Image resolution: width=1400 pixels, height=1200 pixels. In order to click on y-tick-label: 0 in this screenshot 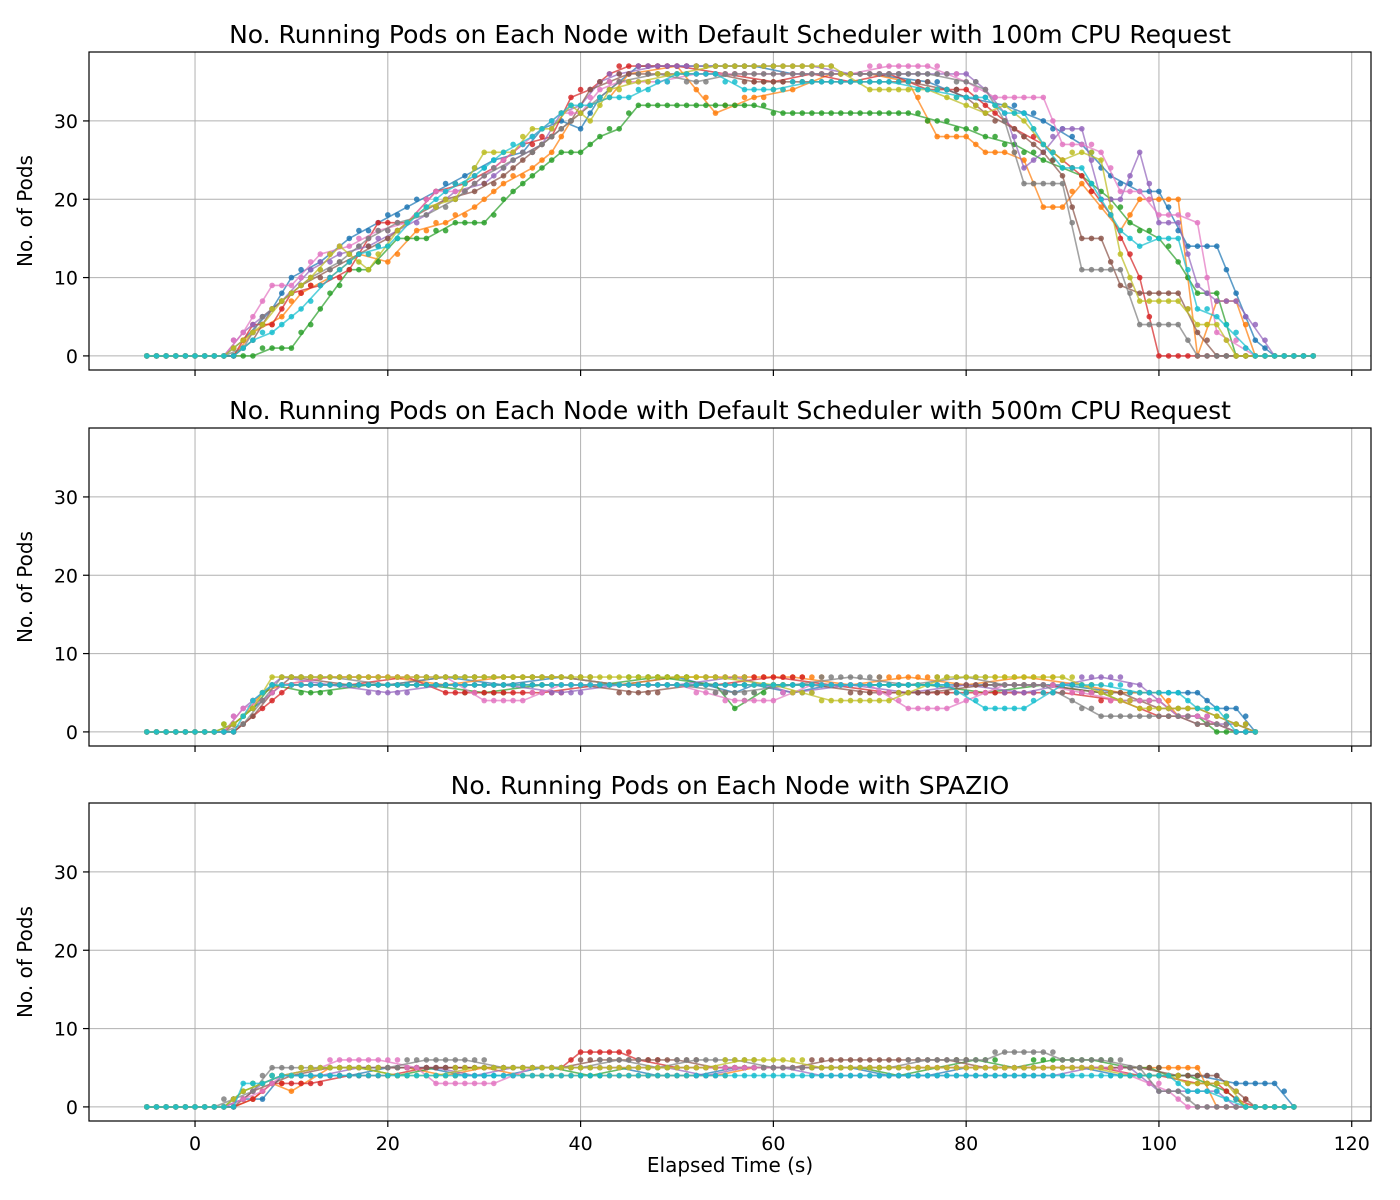, I will do `click(72, 1108)`.